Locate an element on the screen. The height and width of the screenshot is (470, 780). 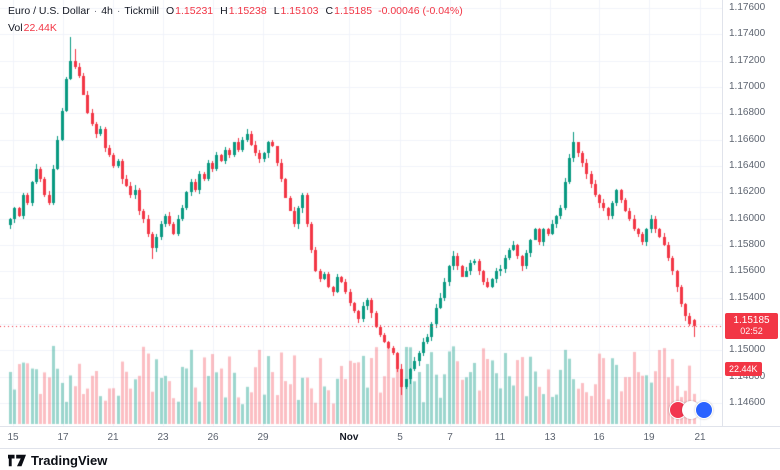
price-axis-label: 1.17600 is located at coordinates (747, 7).